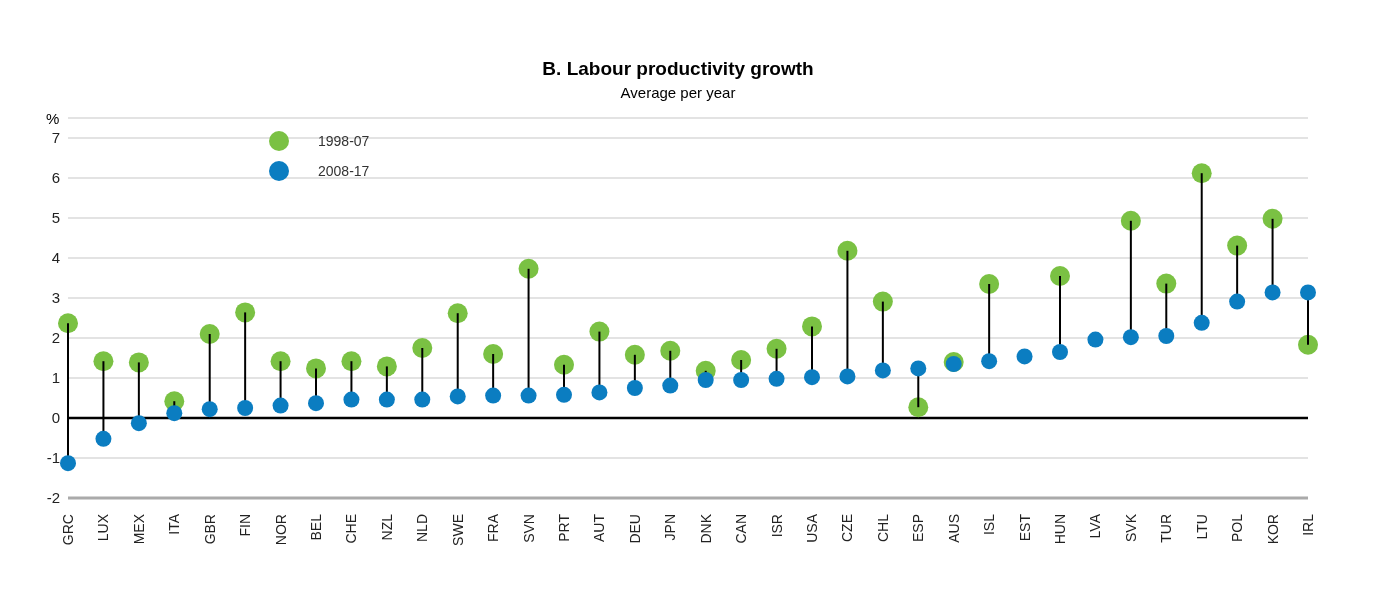  What do you see at coordinates (493, 527) in the screenshot?
I see `x-tick-label: FRA` at bounding box center [493, 527].